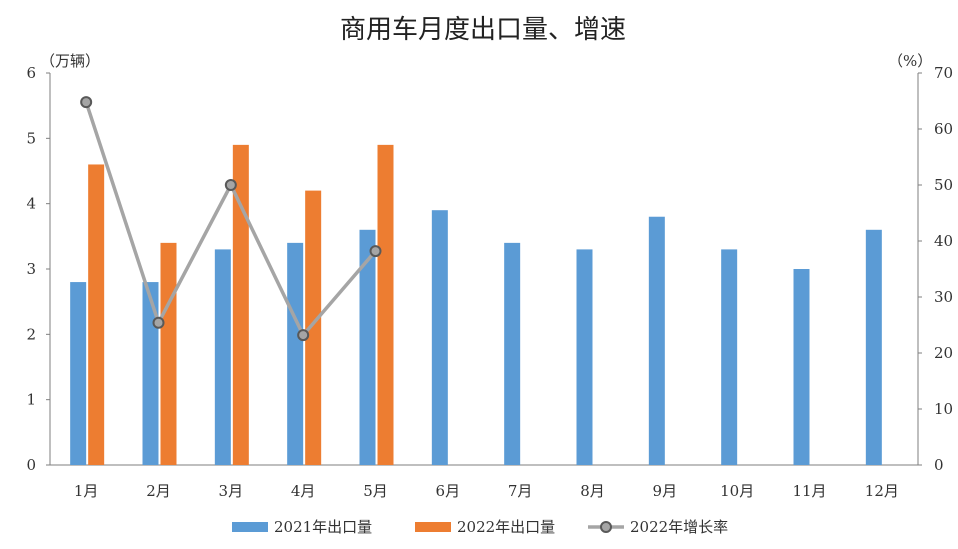 This screenshot has height=549, width=958. Describe the element at coordinates (910, 61) in the screenshot. I see `right-axis-unit: （%）` at that location.